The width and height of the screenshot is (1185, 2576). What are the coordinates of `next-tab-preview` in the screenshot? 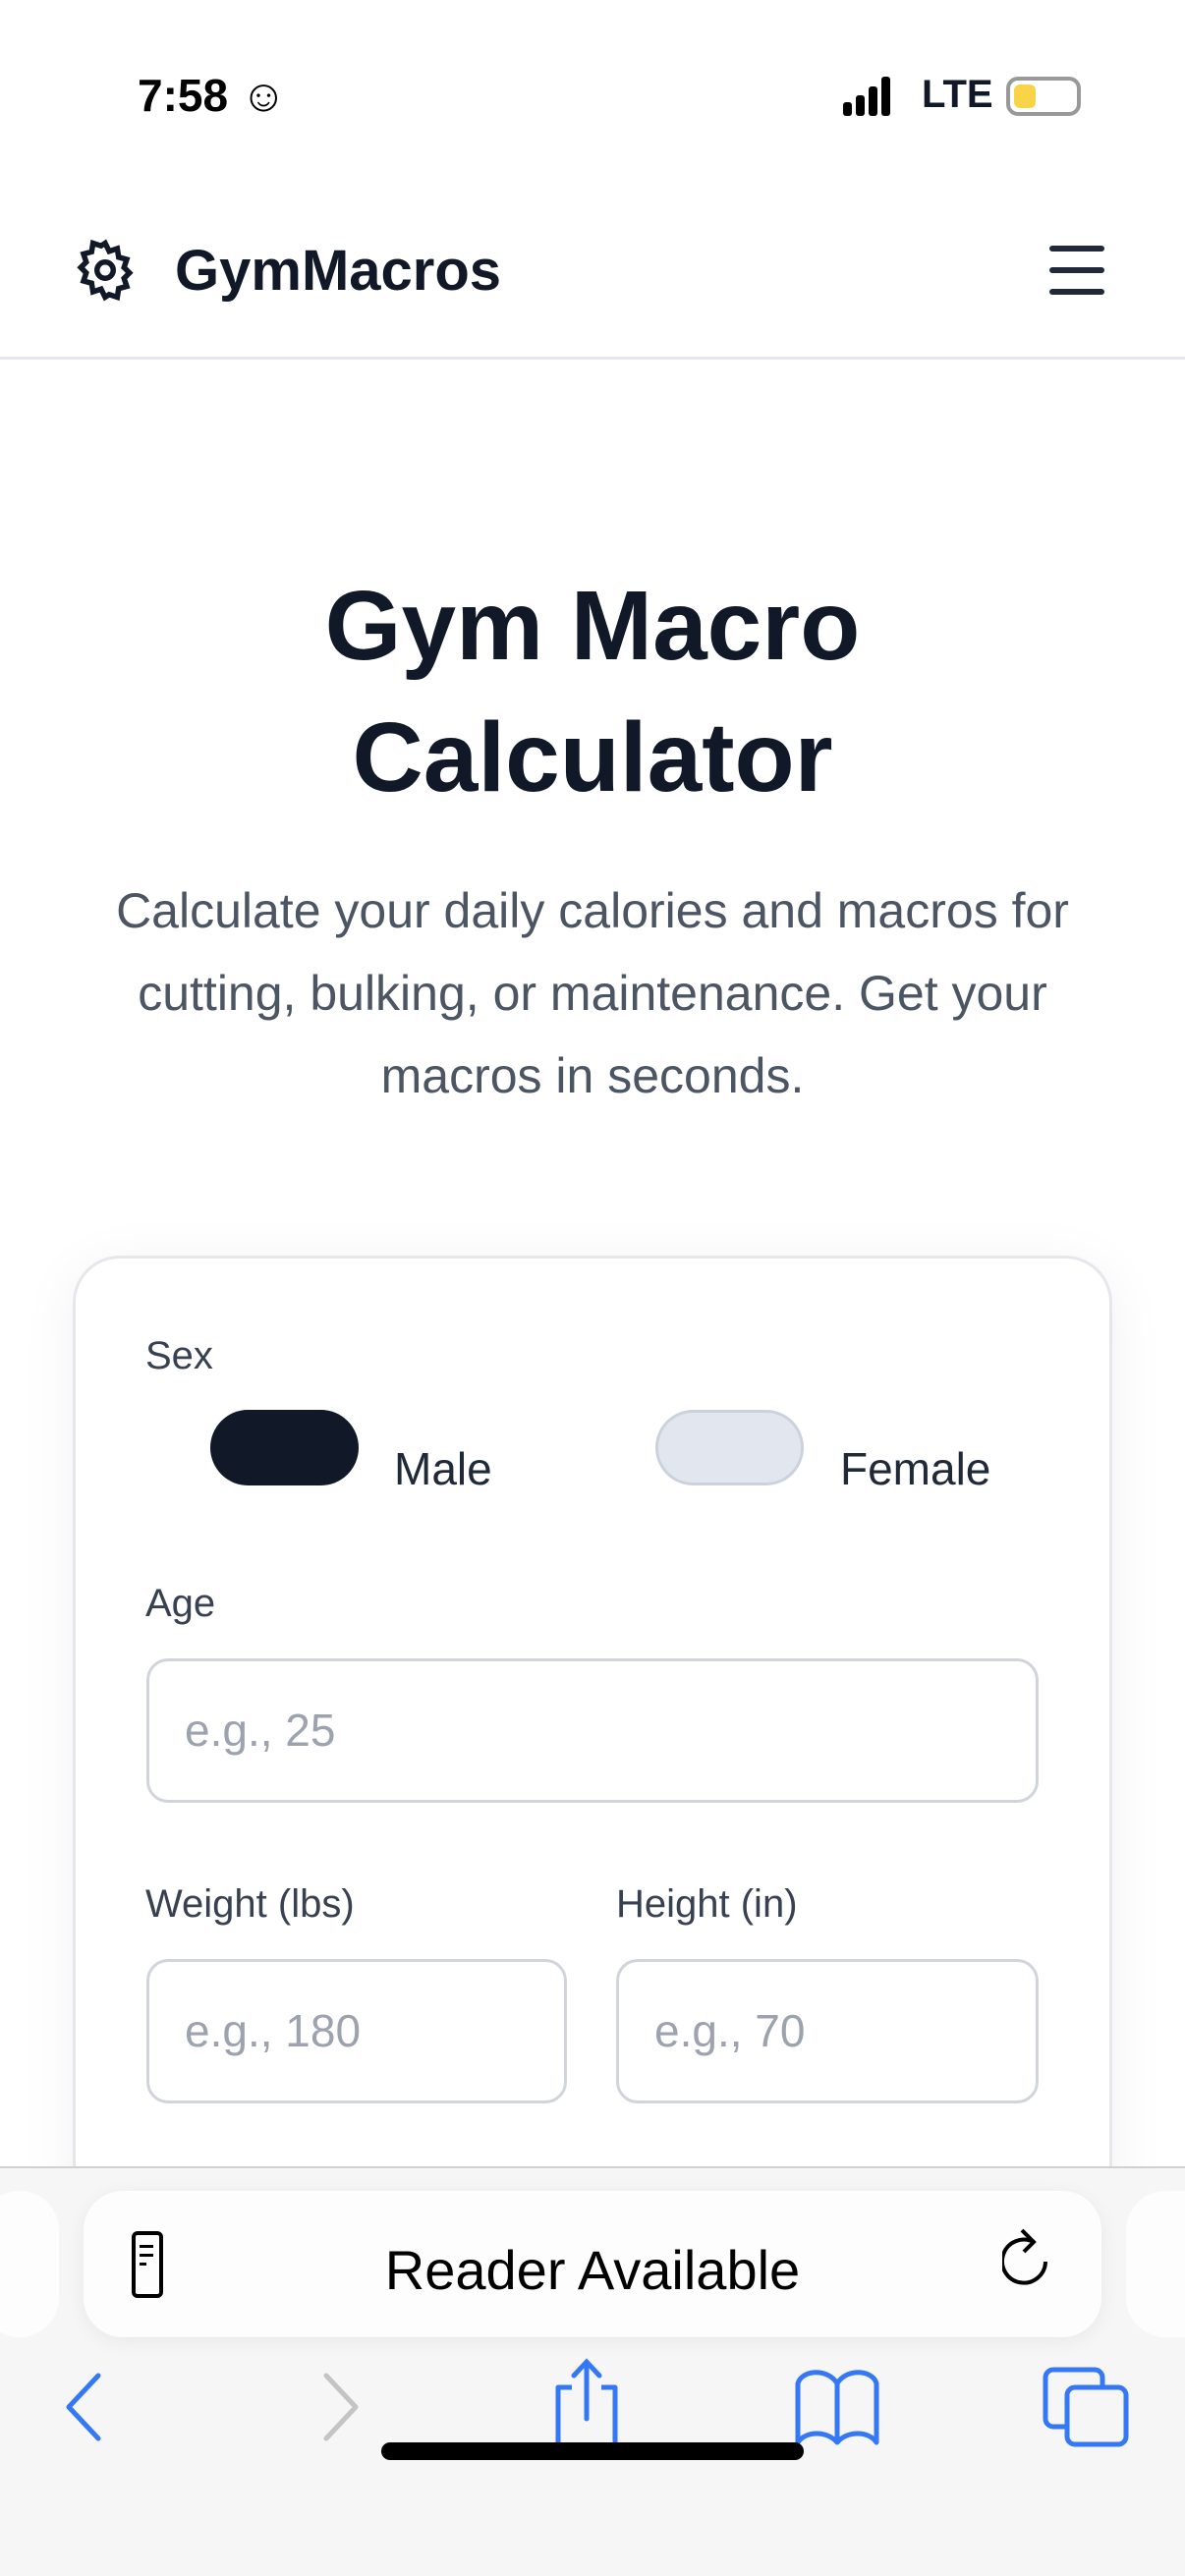 It's located at (1155, 2264).